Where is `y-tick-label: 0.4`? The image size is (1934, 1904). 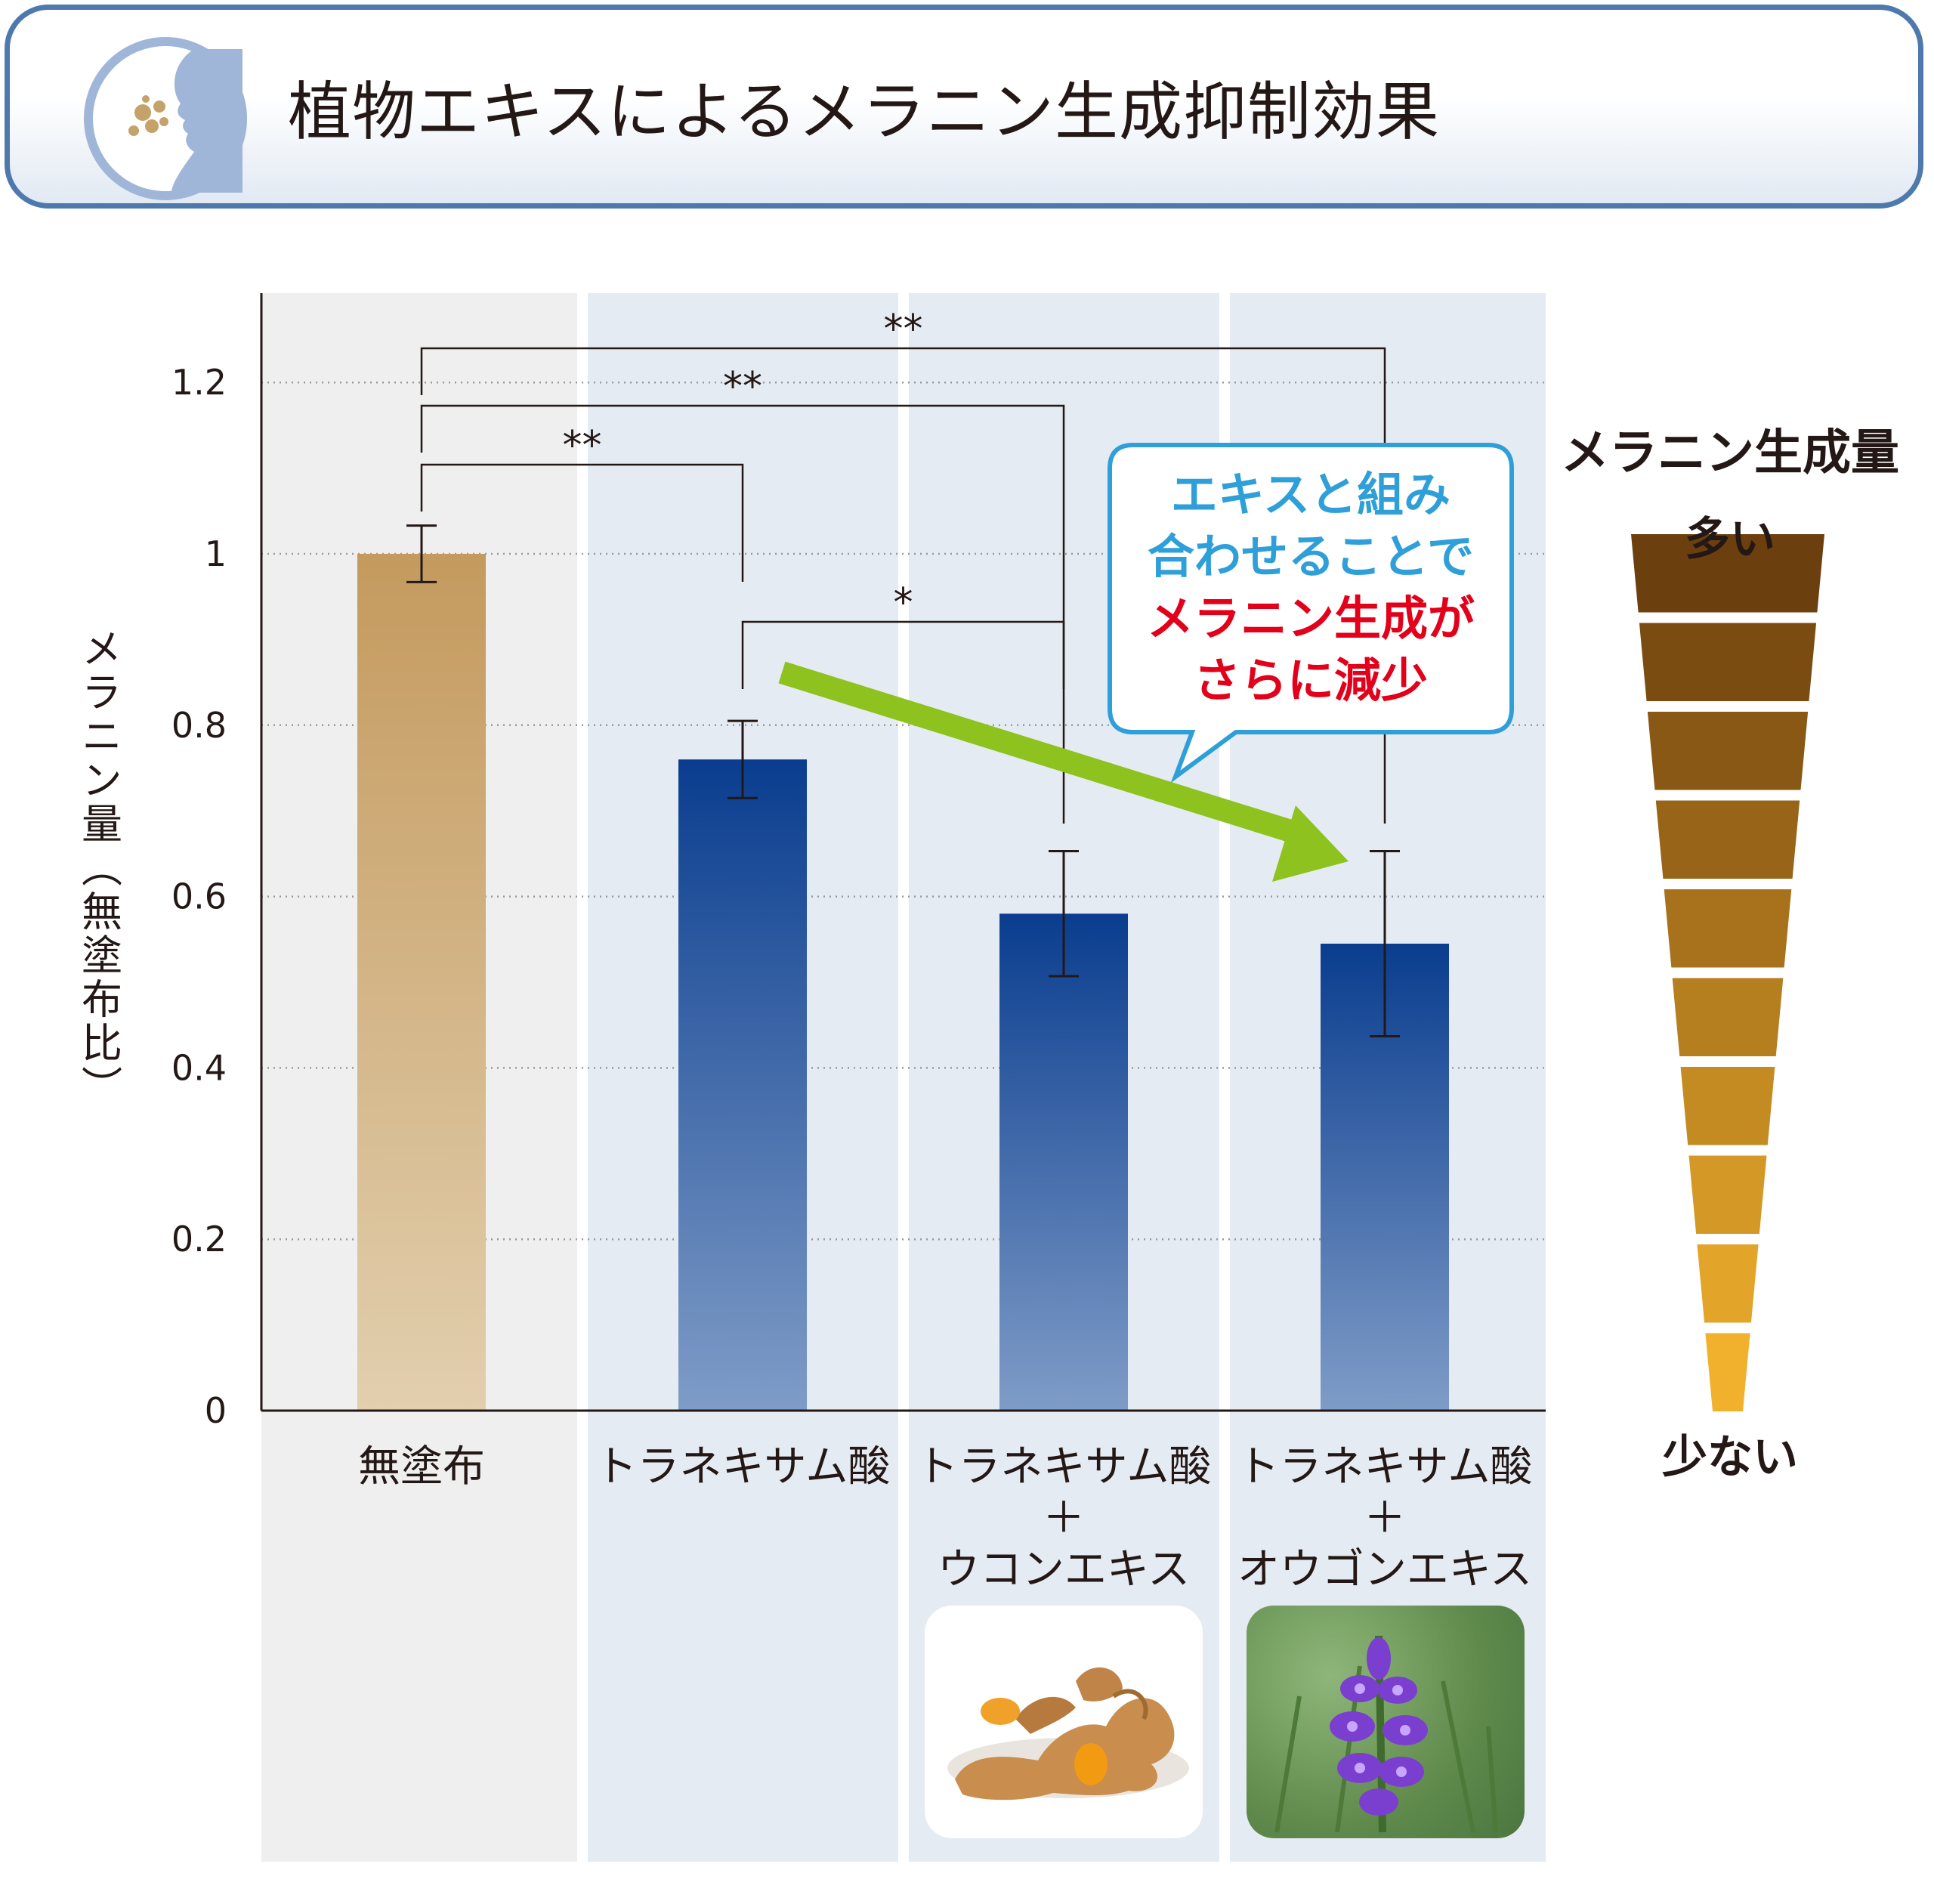
y-tick-label: 0.4 is located at coordinates (199, 1067).